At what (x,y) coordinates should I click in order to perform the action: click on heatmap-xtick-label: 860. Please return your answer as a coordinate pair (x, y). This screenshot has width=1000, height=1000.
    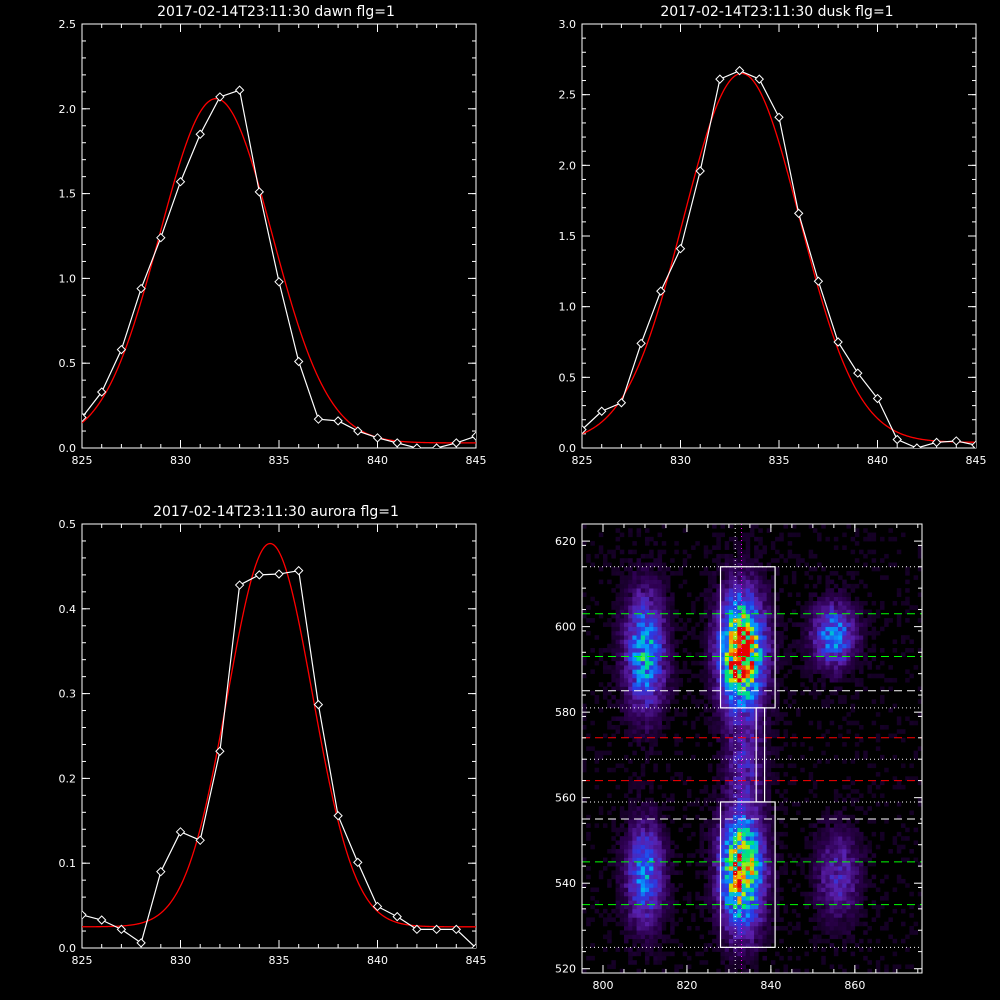
    Looking at the image, I should click on (854, 985).